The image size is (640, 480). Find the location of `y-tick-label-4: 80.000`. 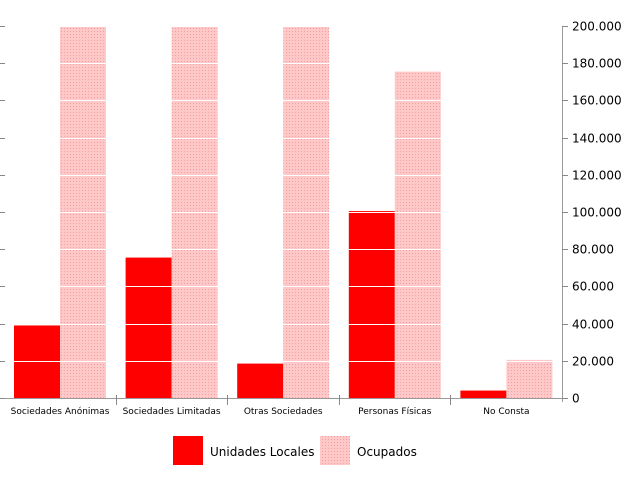

y-tick-label-4: 80.000 is located at coordinates (593, 250).